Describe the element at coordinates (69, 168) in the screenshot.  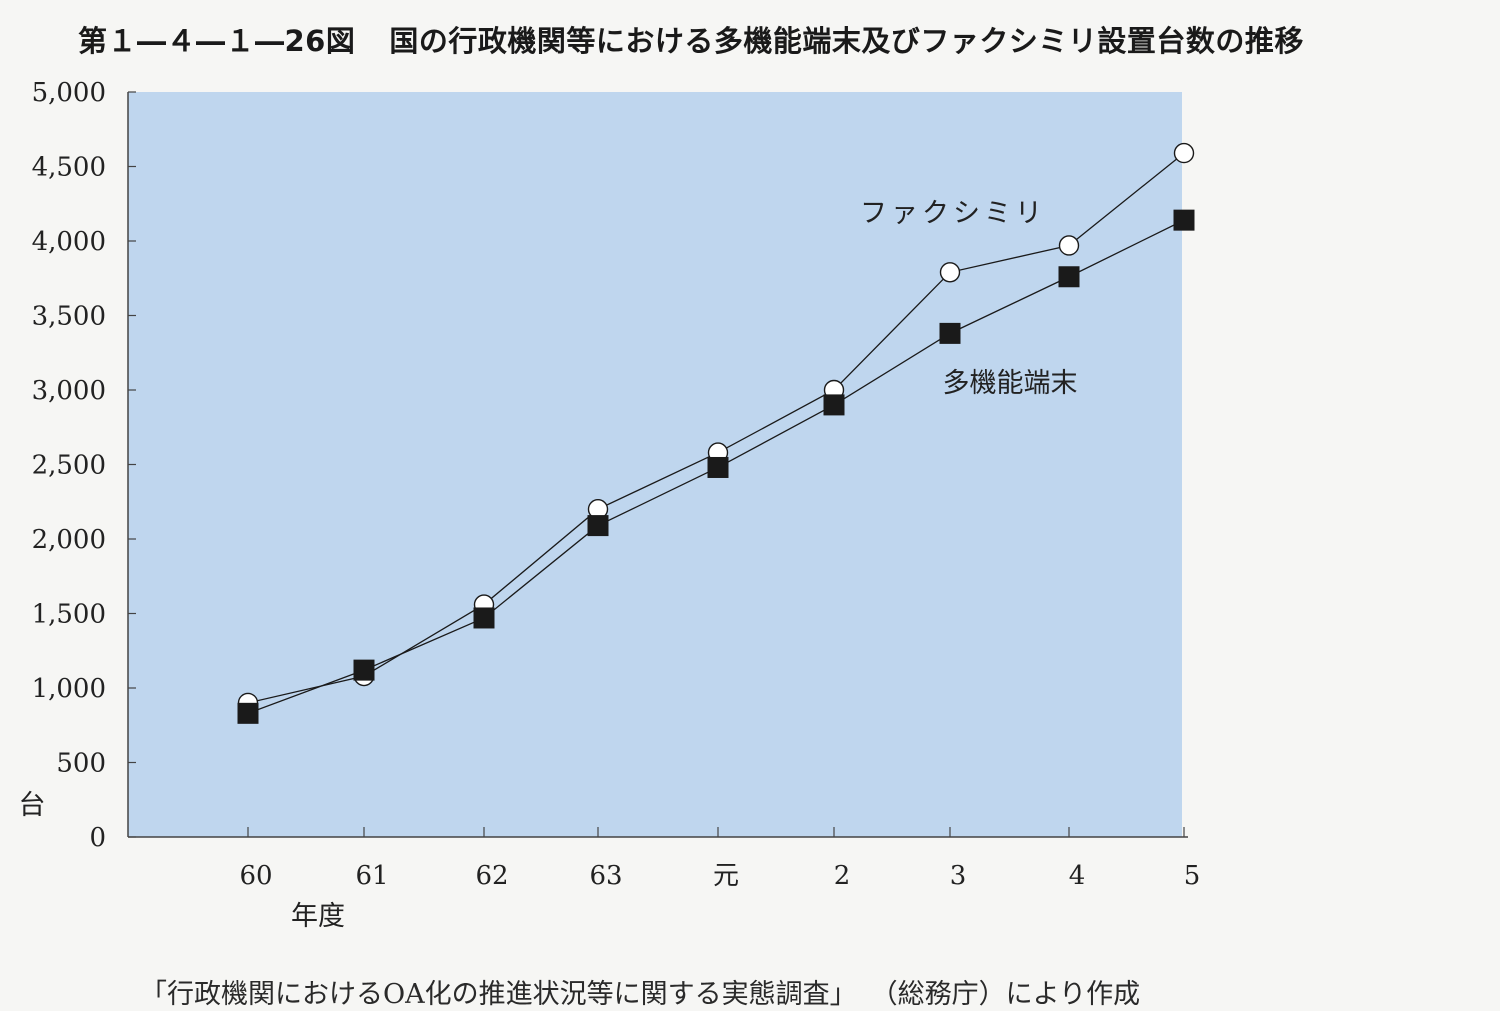
I see `y-tick-label: 4,500` at that location.